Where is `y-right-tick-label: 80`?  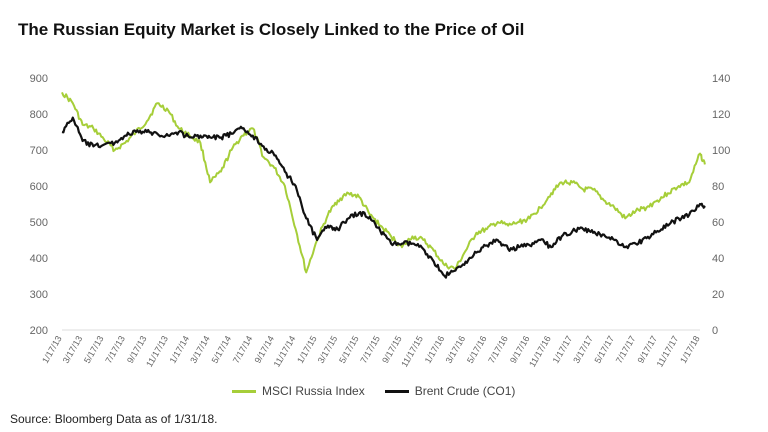 y-right-tick-label: 80 is located at coordinates (718, 187).